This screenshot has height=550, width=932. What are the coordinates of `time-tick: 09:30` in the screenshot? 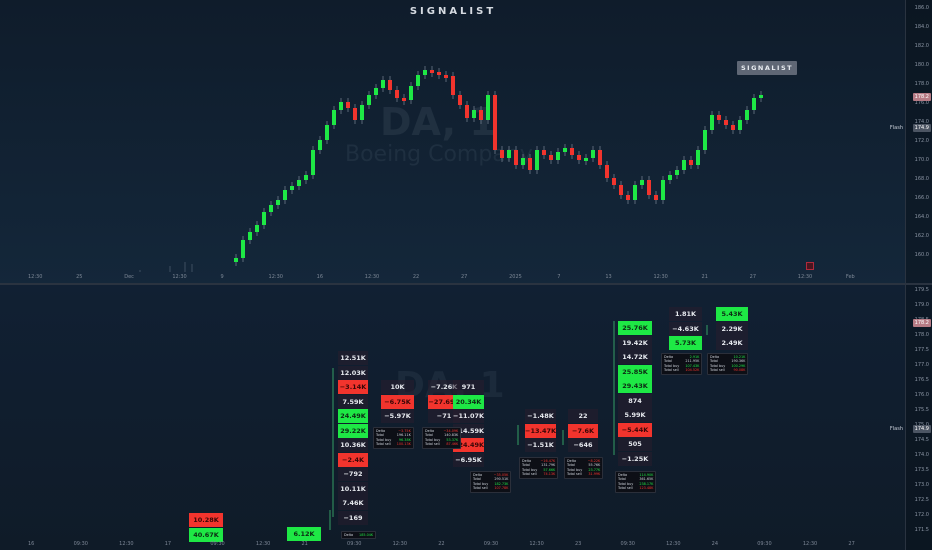 It's located at (354, 544).